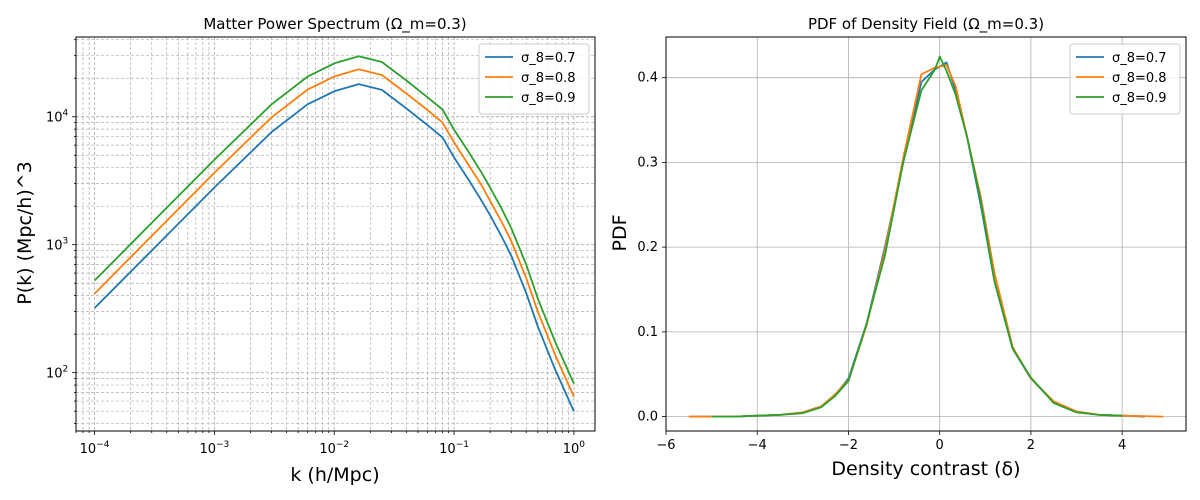  Describe the element at coordinates (925, 469) in the screenshot. I see `density-pdf-xlabel: Density contrast (δ)` at that location.